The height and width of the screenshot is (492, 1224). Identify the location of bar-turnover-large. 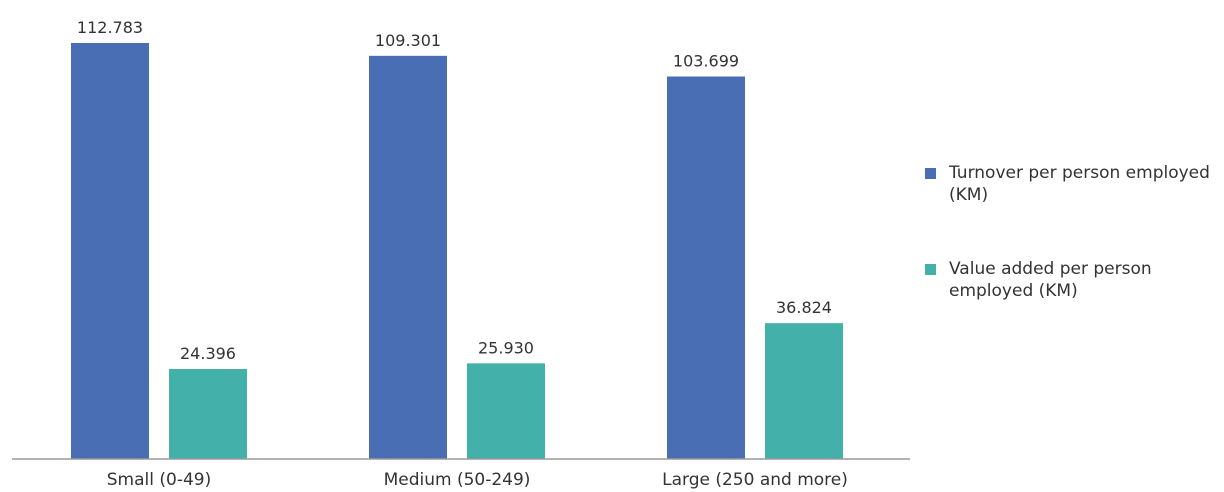
(706, 268).